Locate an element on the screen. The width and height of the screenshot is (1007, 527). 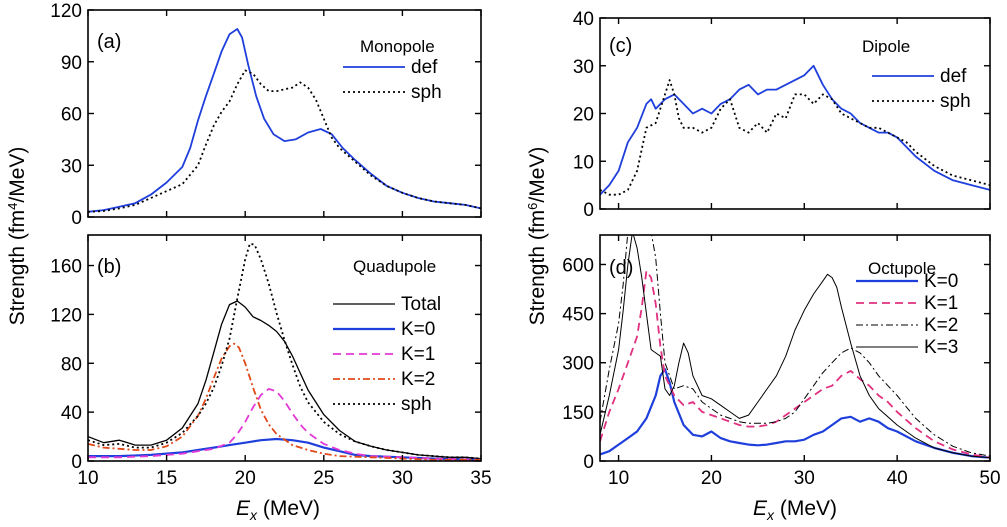
x-tick-label-b: 15 is located at coordinates (166, 478).